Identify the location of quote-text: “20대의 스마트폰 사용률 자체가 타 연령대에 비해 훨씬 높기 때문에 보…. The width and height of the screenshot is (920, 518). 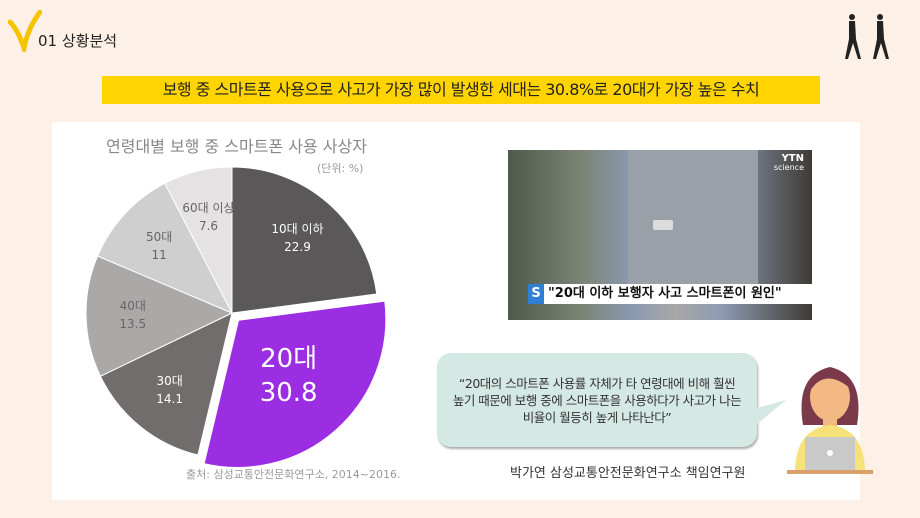
(597, 400).